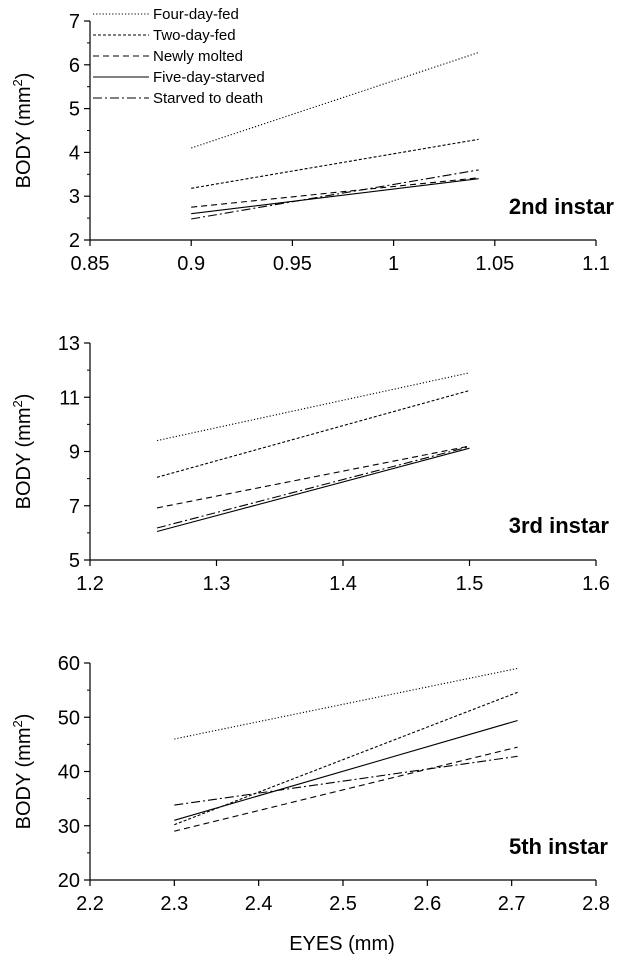 This screenshot has width=618, height=964. I want to click on x-tick-label: 2.4, so click(259, 904).